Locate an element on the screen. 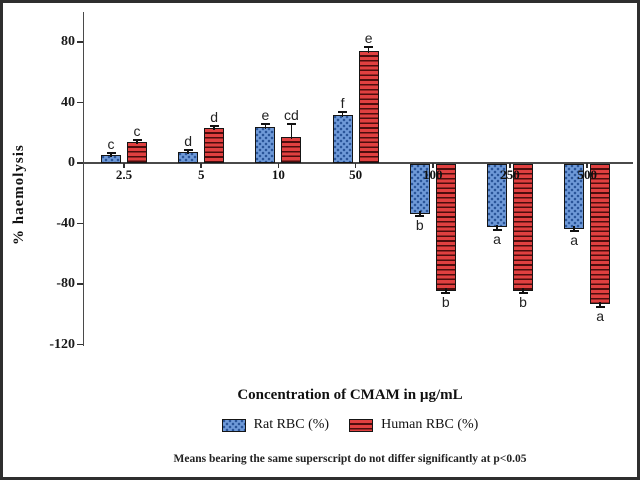 This screenshot has height=480, width=640. x-tick-label: 10 is located at coordinates (278, 174).